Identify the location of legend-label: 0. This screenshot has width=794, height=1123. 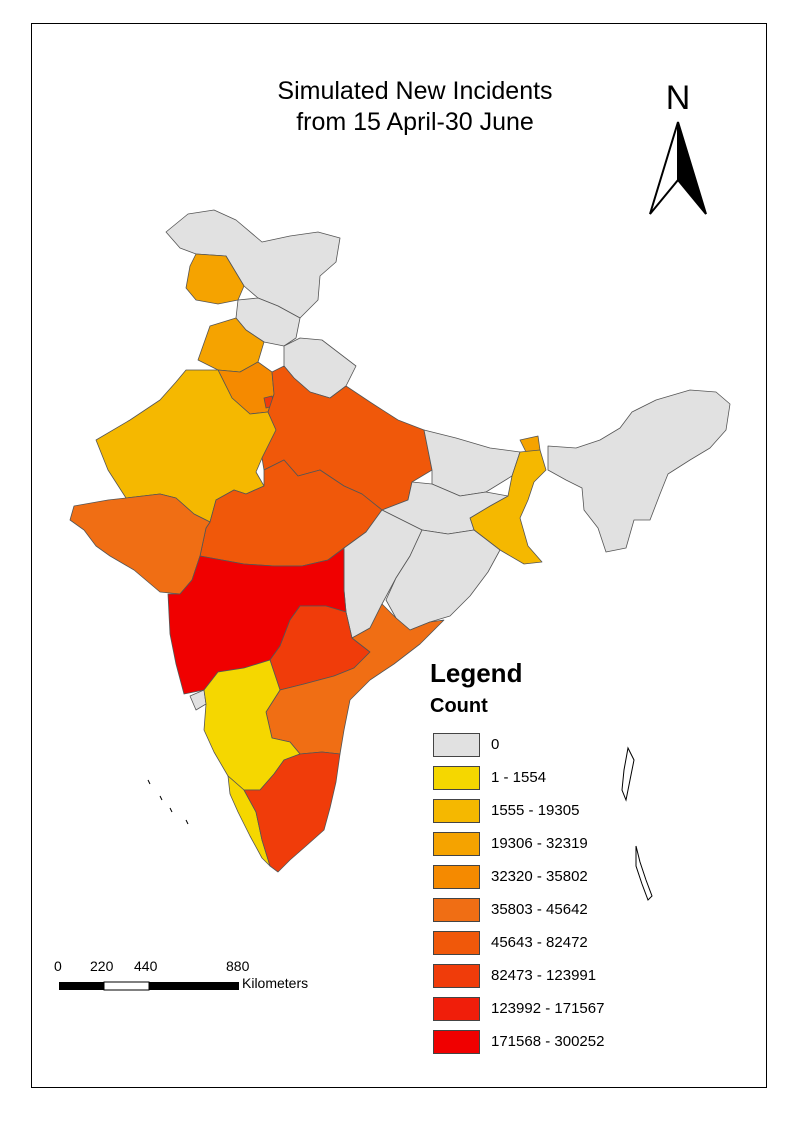
(495, 744).